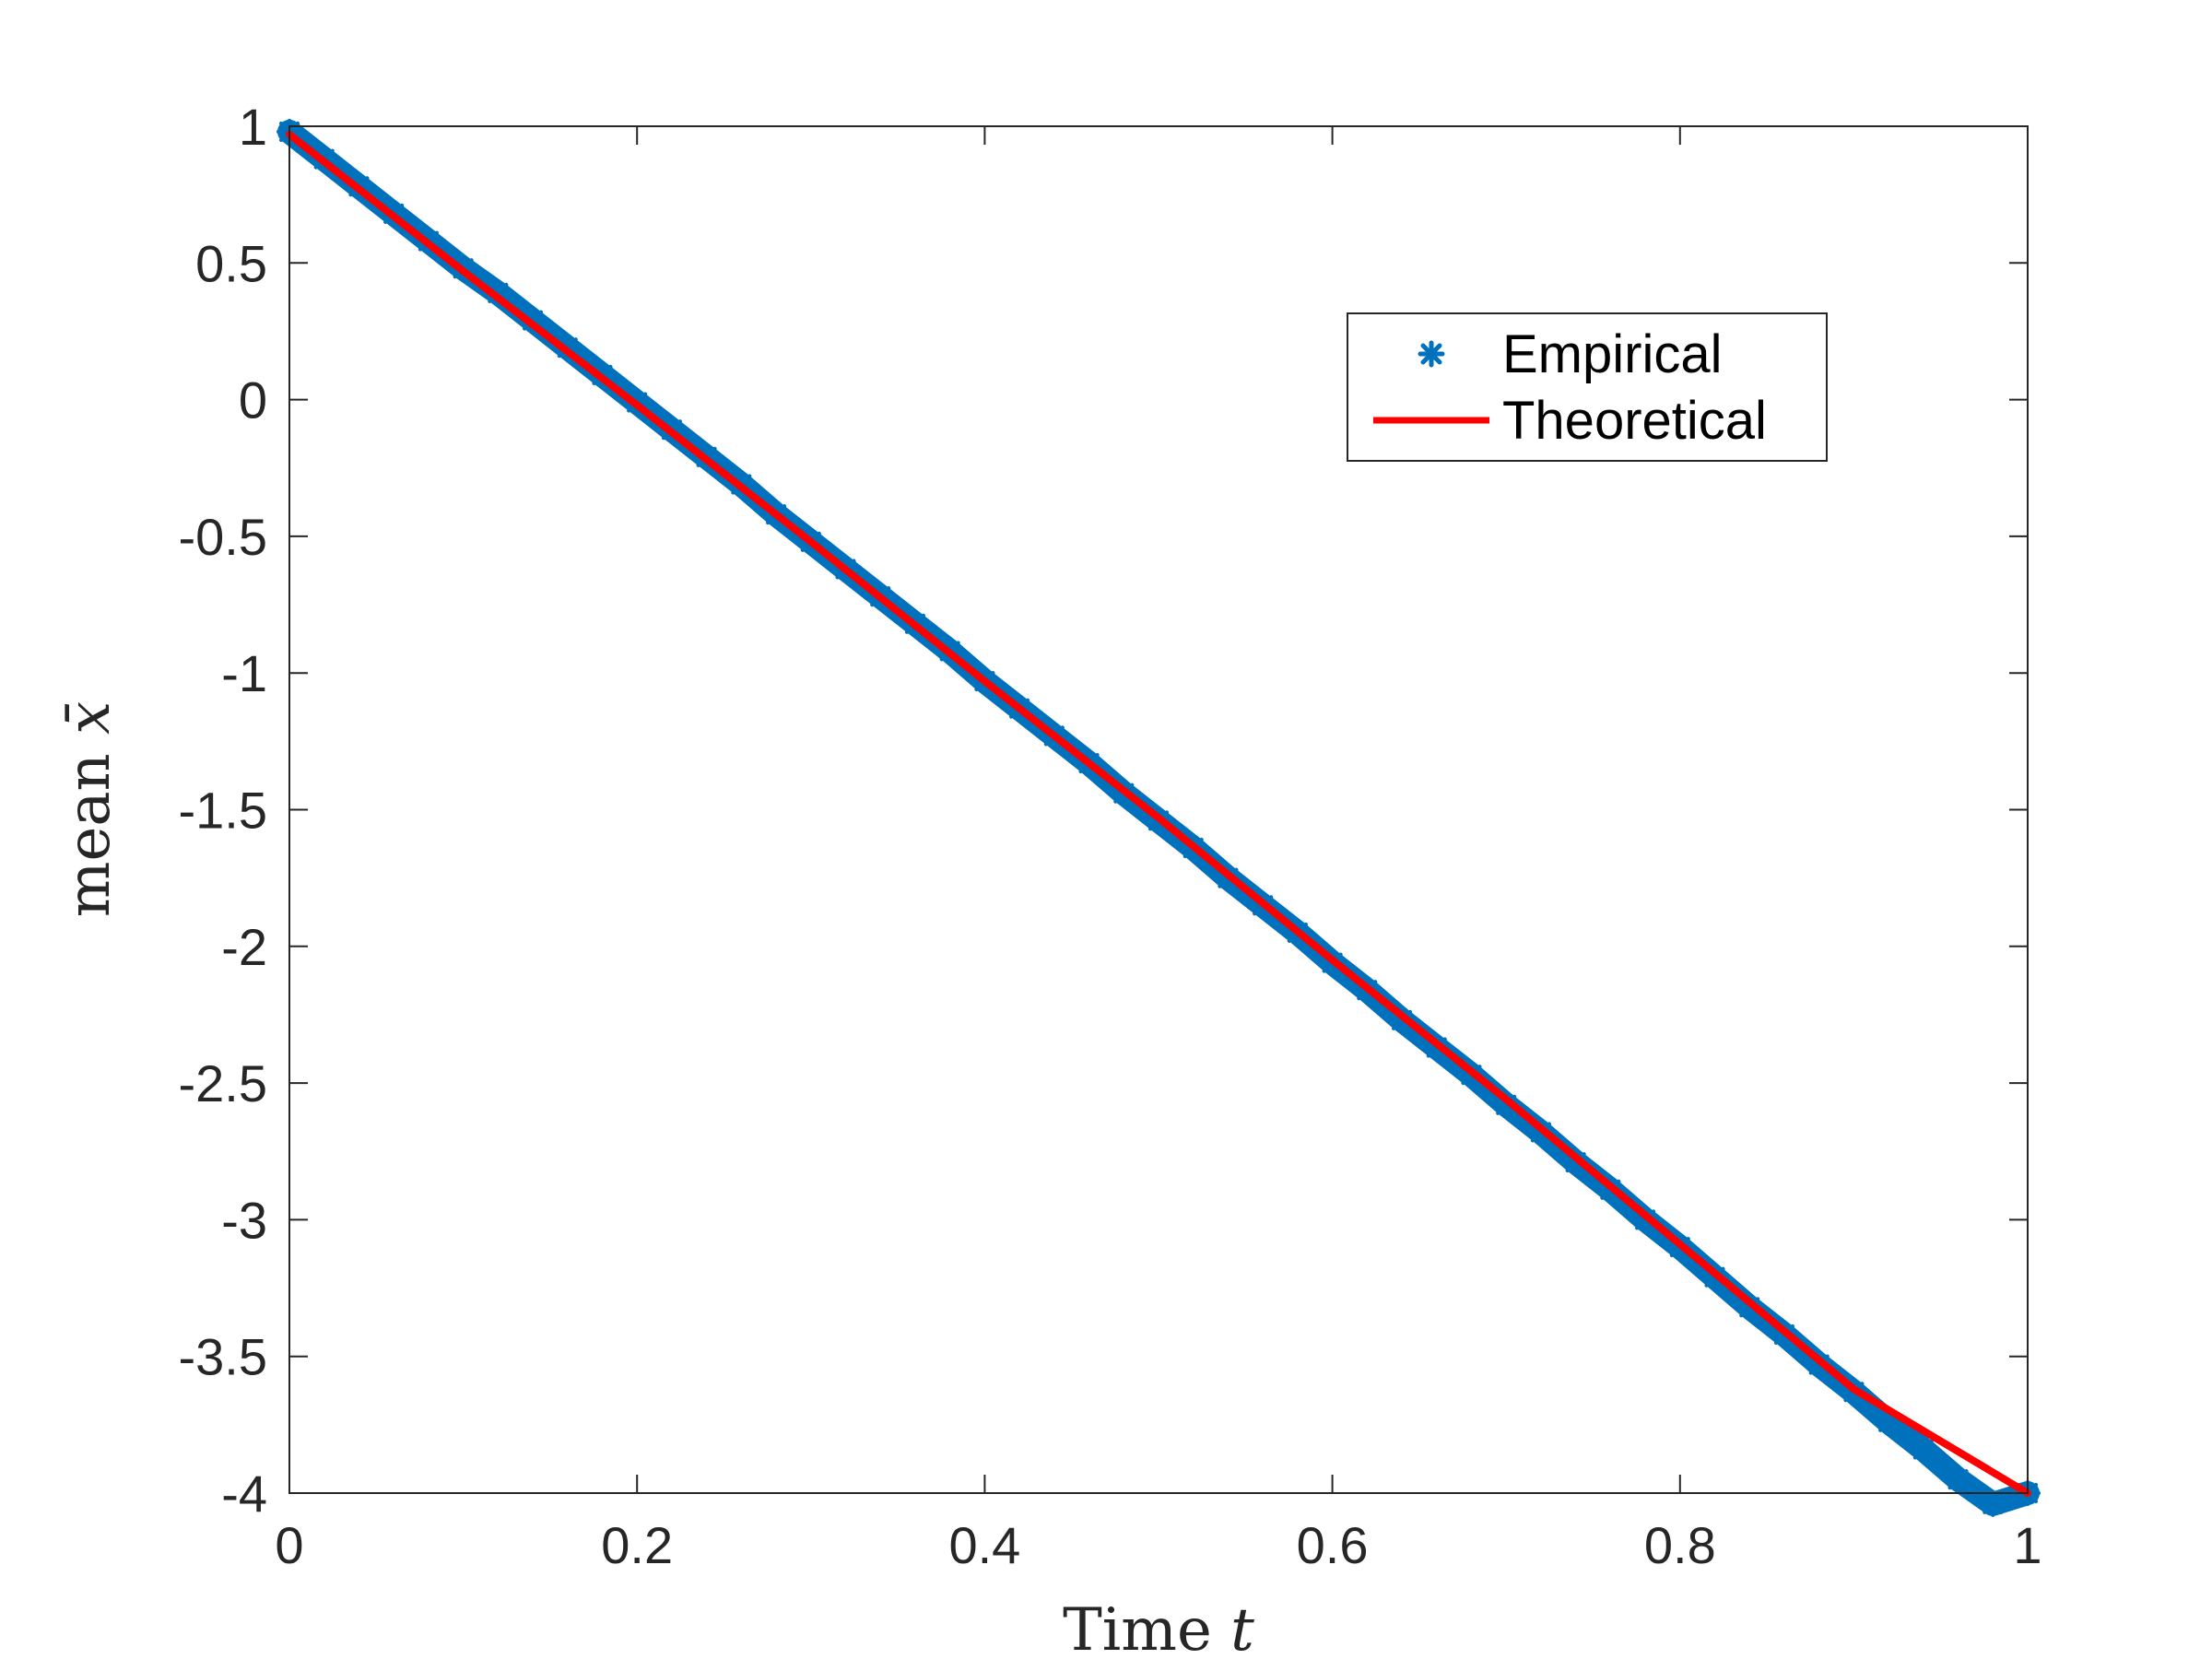 This screenshot has height=1659, width=2212. I want to click on y-tick-label: -3.5, so click(223, 1357).